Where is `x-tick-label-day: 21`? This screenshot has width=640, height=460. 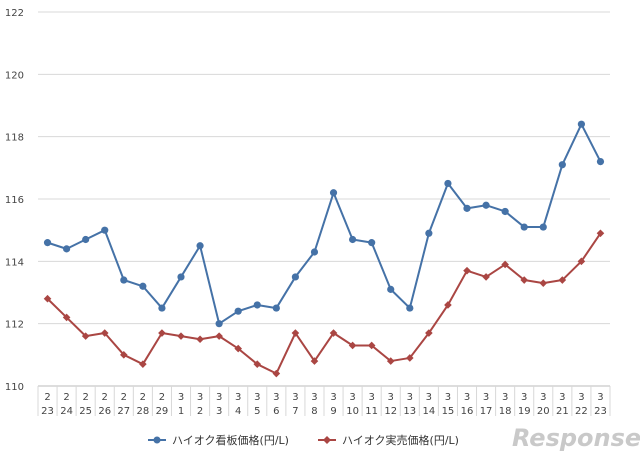 x-tick-label-day: 21 is located at coordinates (562, 411).